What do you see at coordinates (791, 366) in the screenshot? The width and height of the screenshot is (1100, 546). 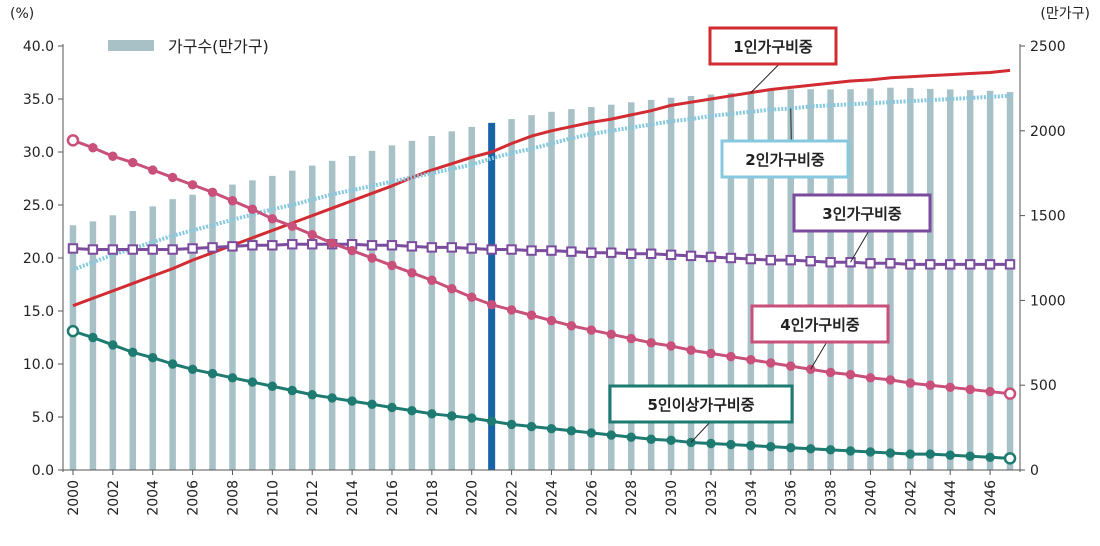 I see `point-4-2036` at bounding box center [791, 366].